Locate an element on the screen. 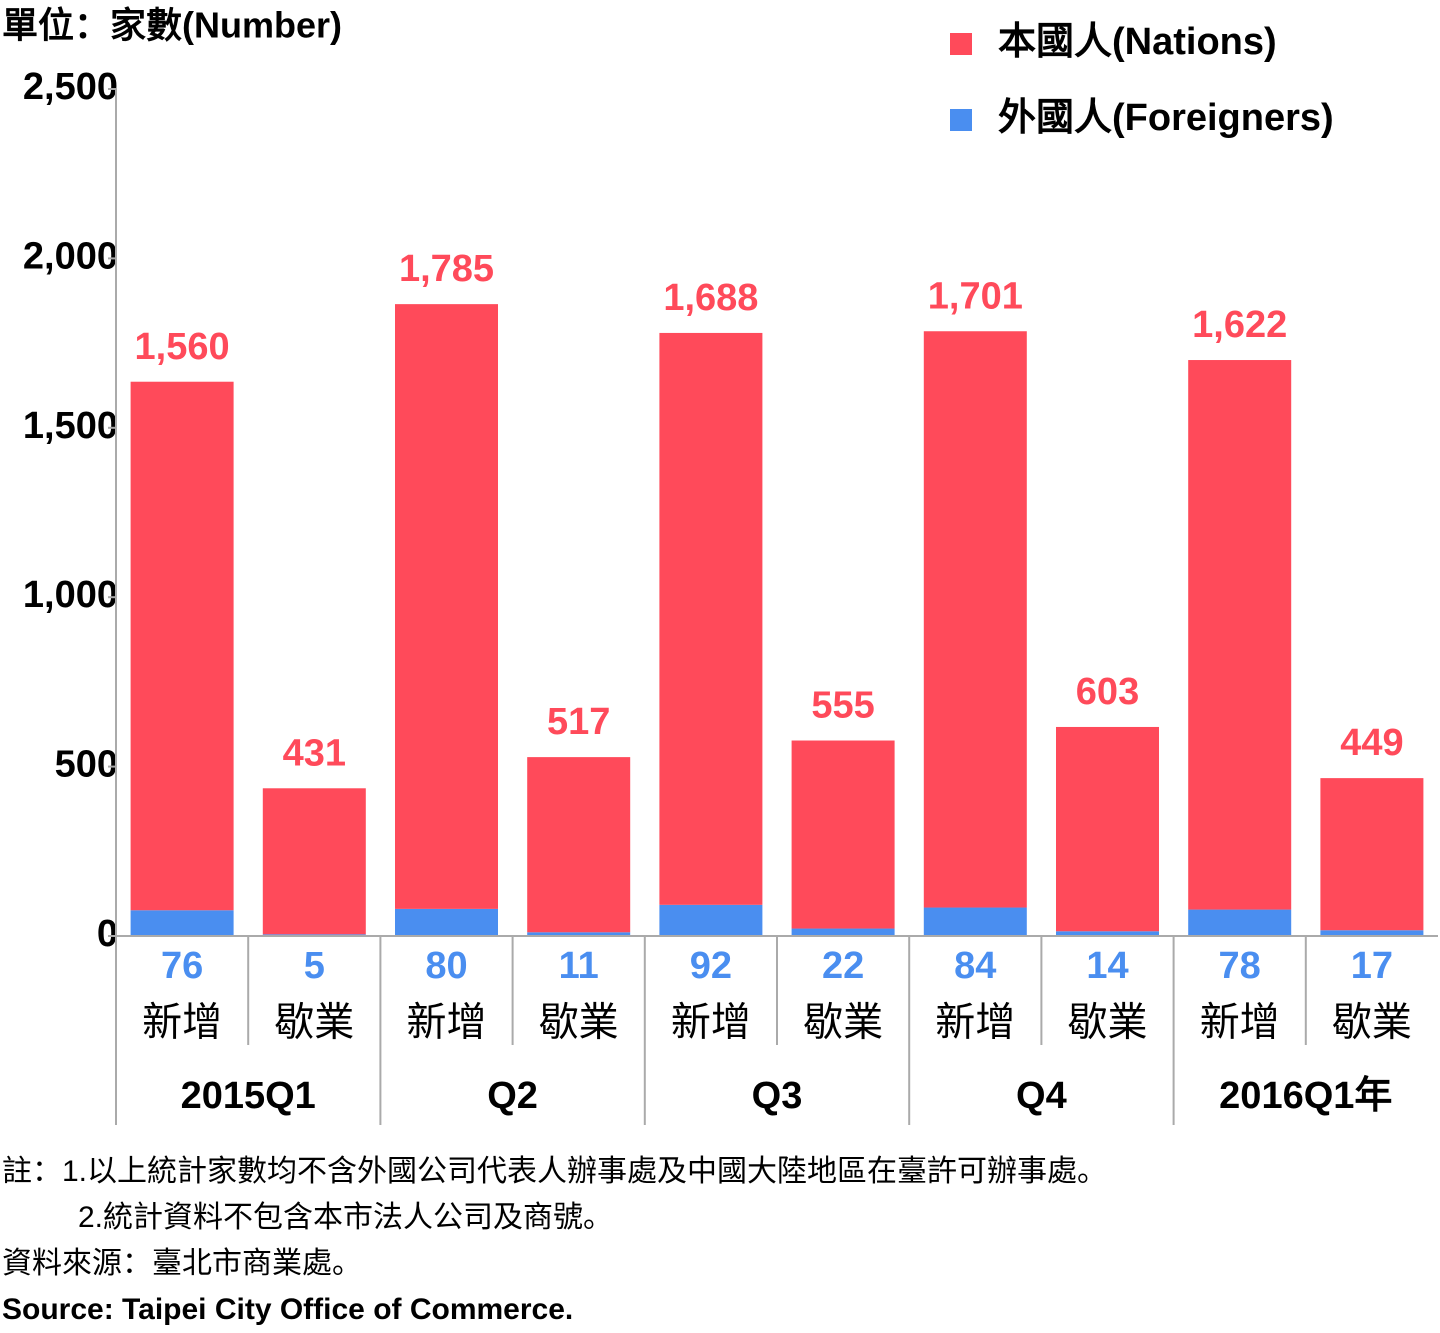 This screenshot has width=1440, height=1333. value-label: 80 is located at coordinates (446, 966).